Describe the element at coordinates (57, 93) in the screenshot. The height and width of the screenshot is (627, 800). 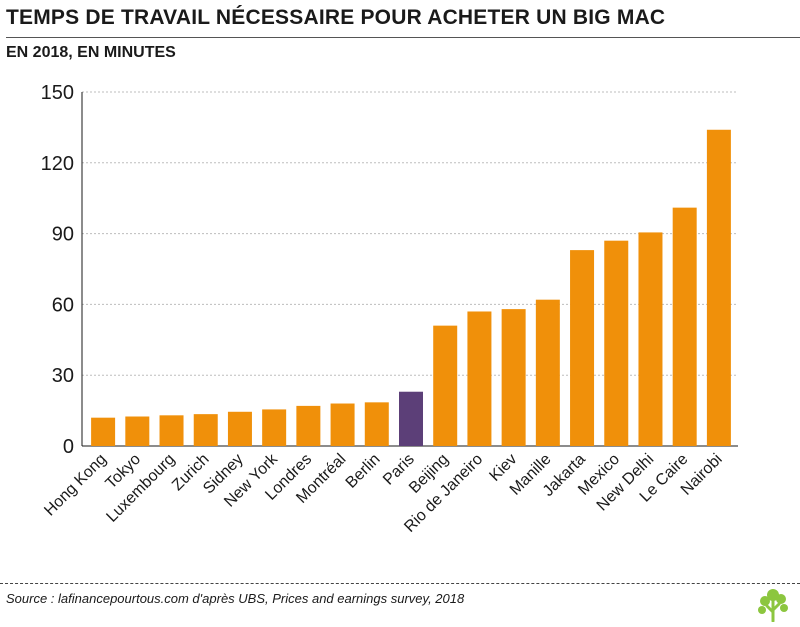
I see `y-tick-label: 150` at that location.